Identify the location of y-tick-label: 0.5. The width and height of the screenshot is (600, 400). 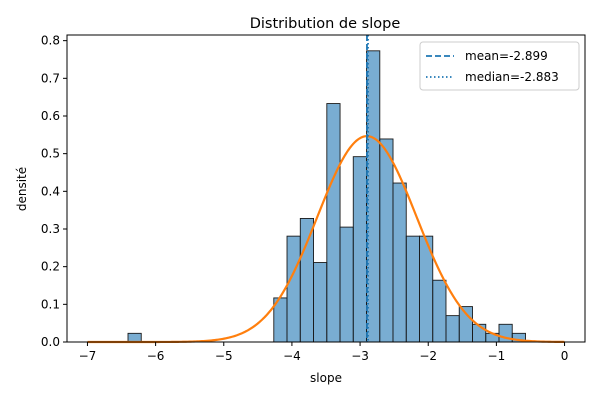
(50, 154).